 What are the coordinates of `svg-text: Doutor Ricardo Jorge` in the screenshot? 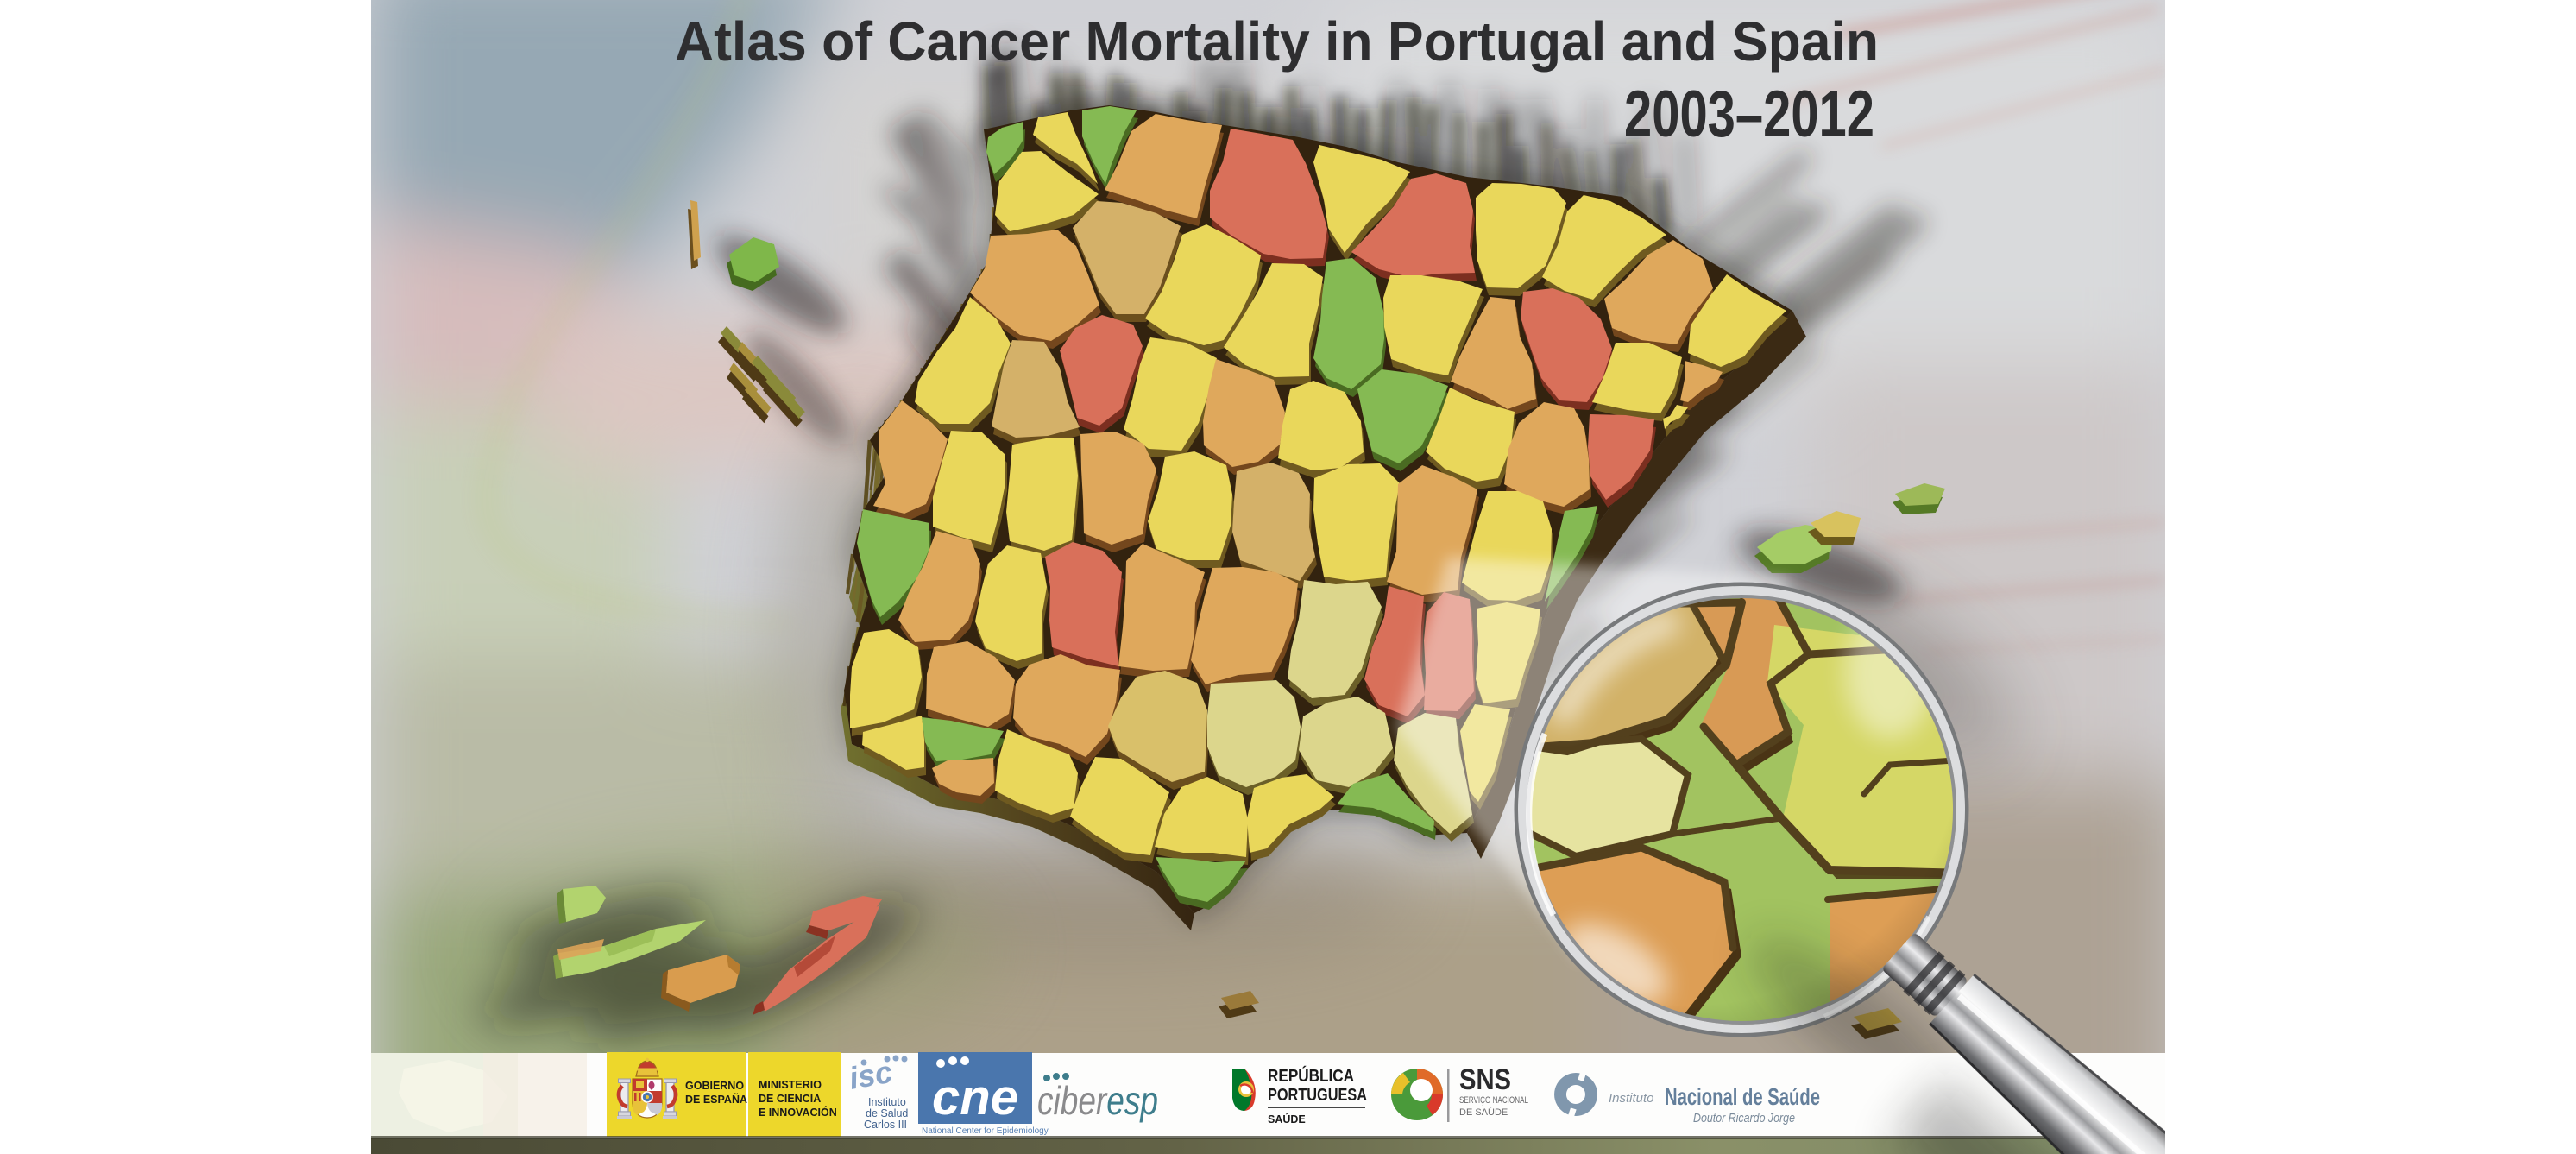 It's located at (1744, 1118).